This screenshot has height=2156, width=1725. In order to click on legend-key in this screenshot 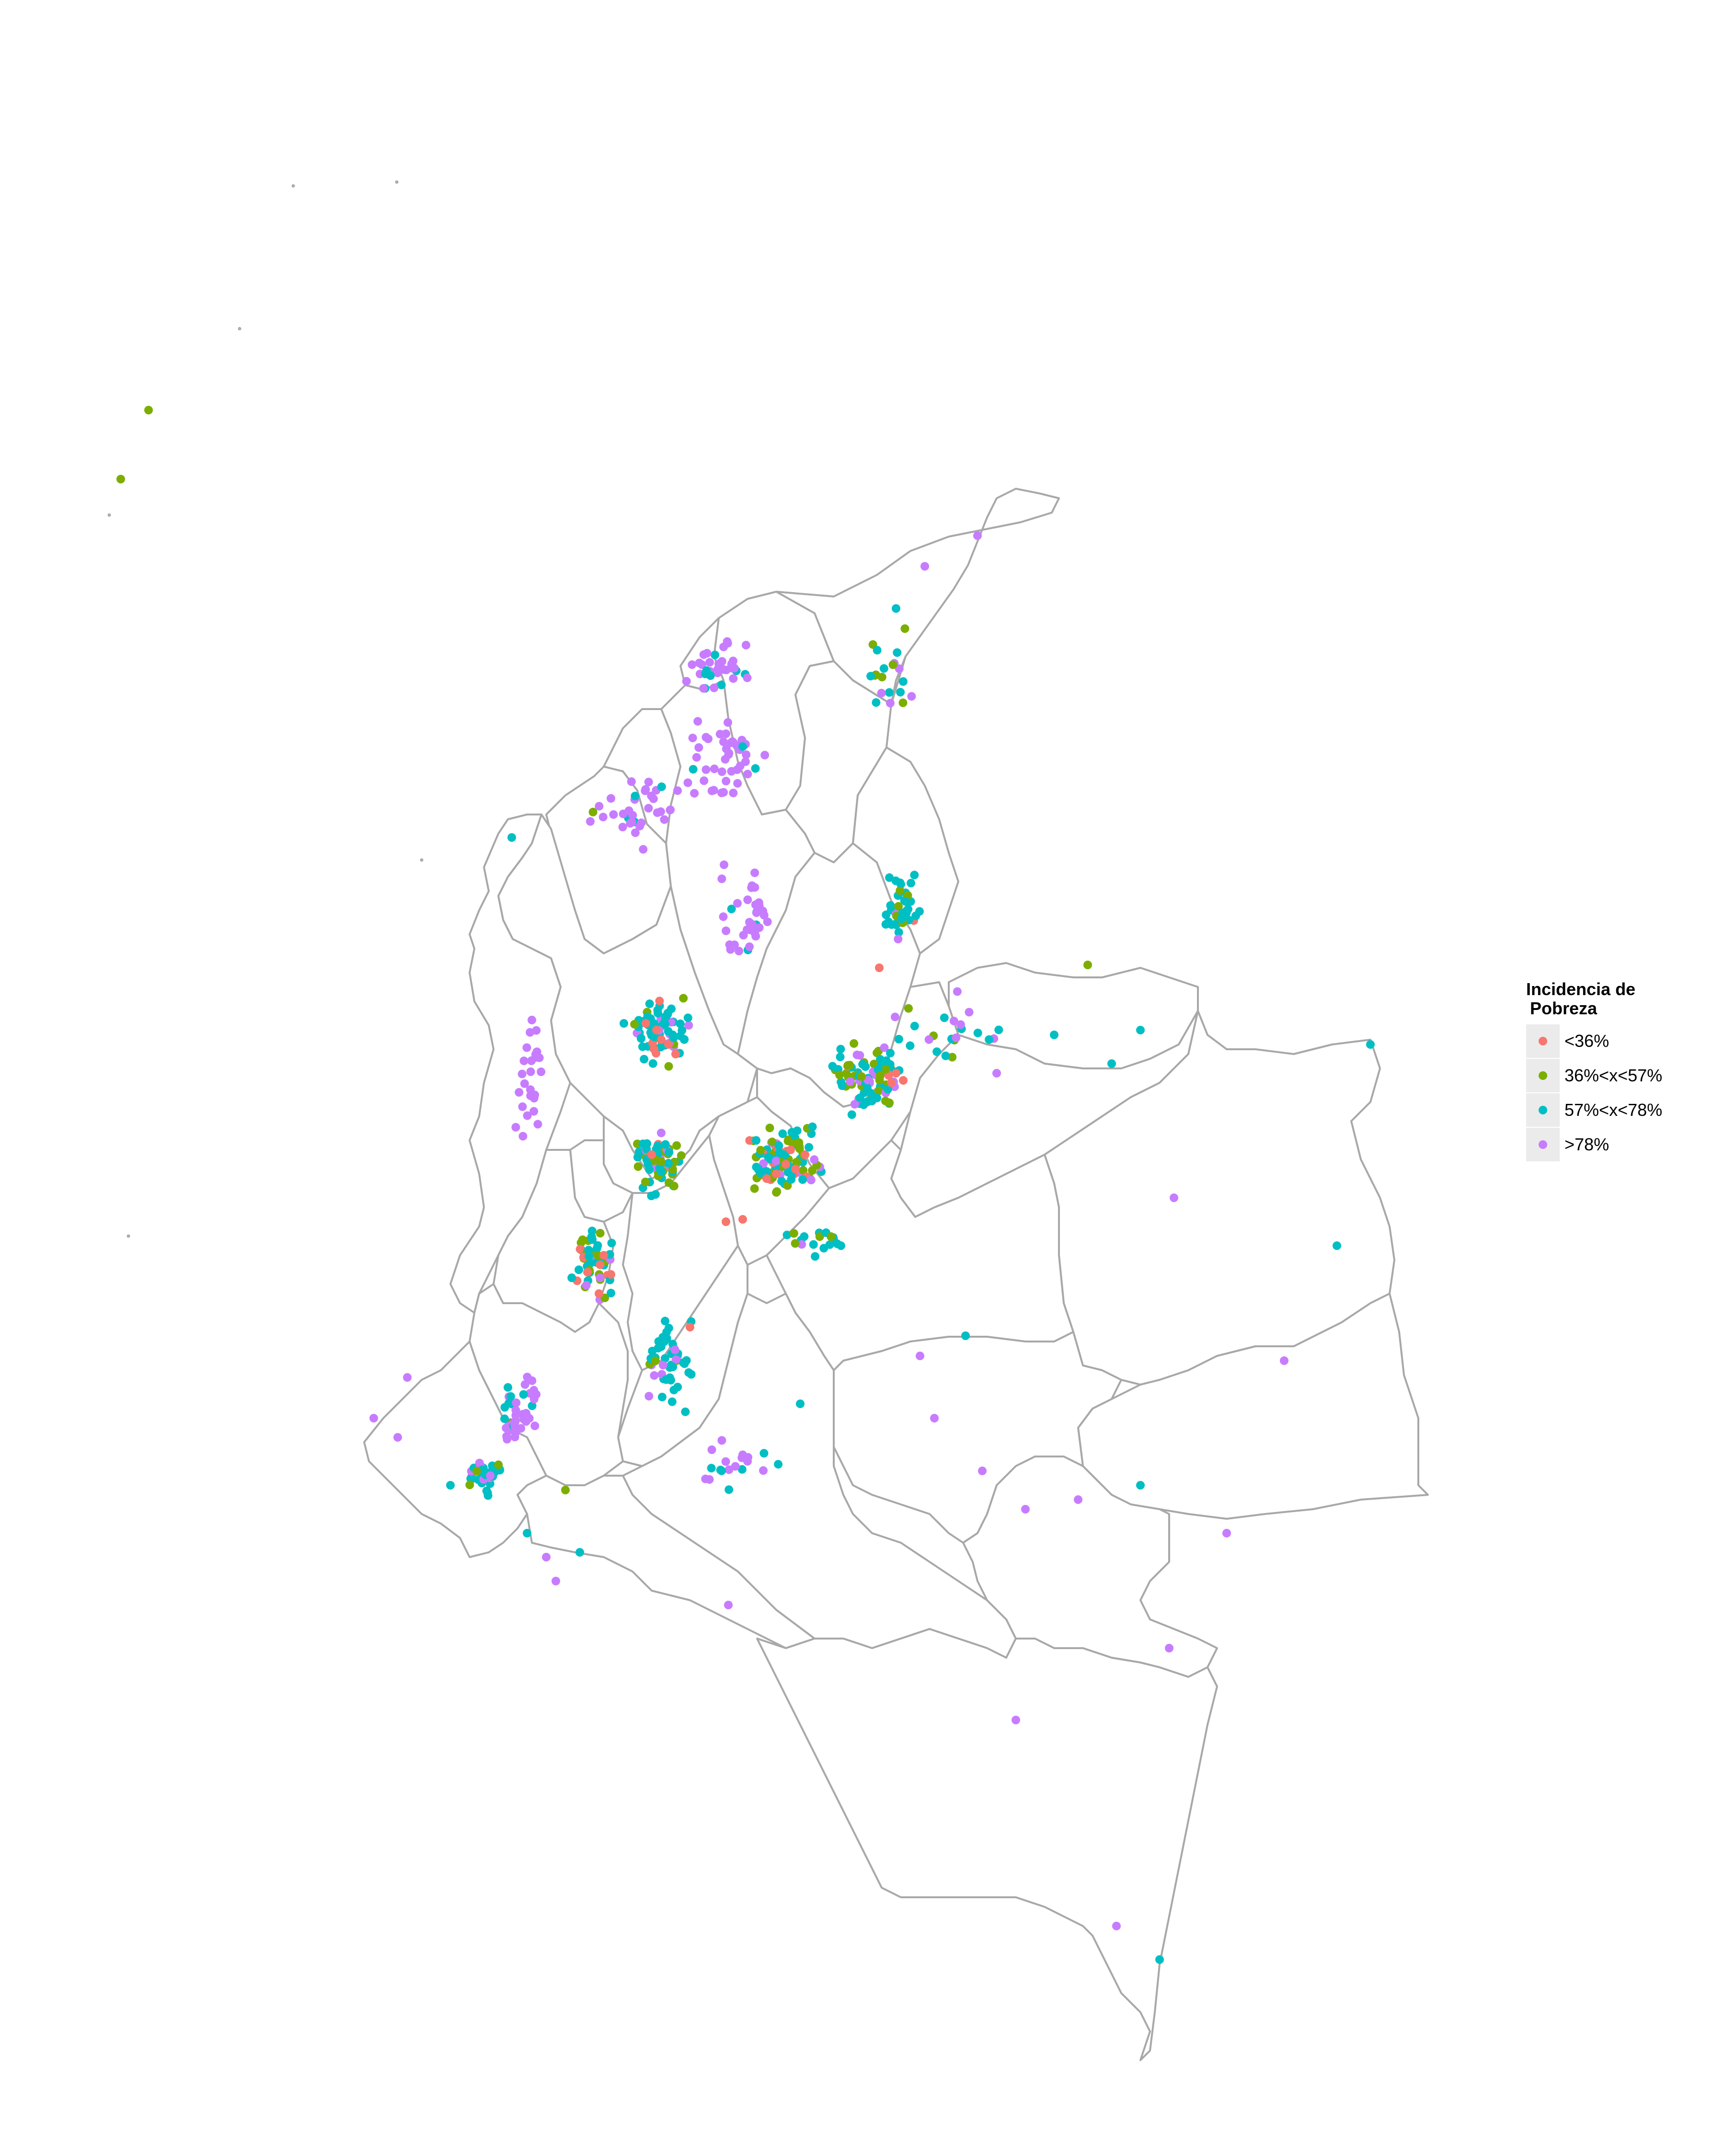, I will do `click(1543, 1075)`.